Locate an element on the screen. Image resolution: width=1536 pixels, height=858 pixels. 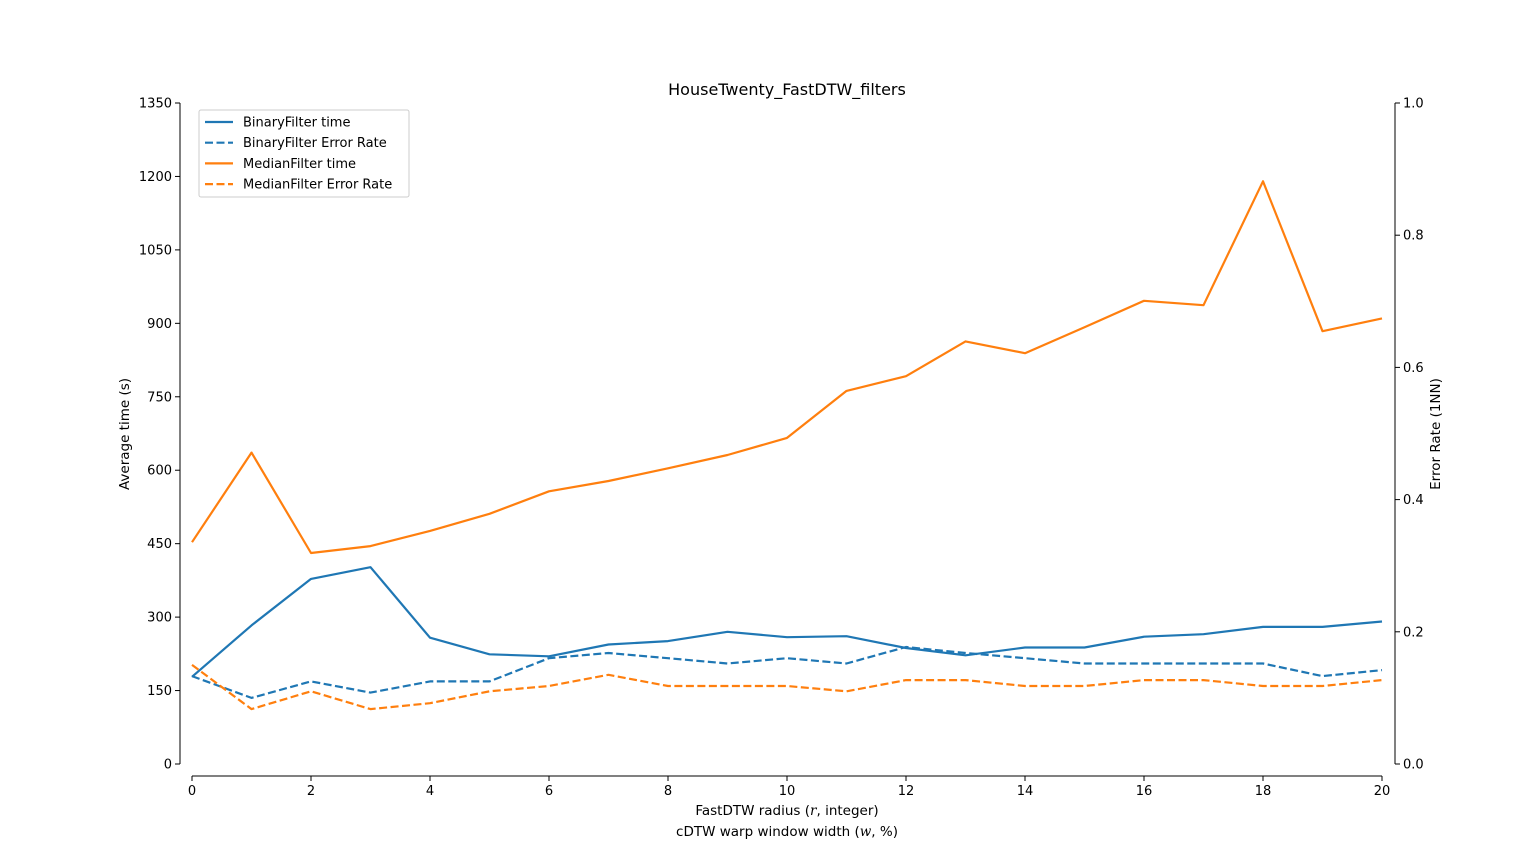
y-tick-label: 0 is located at coordinates (168, 765).